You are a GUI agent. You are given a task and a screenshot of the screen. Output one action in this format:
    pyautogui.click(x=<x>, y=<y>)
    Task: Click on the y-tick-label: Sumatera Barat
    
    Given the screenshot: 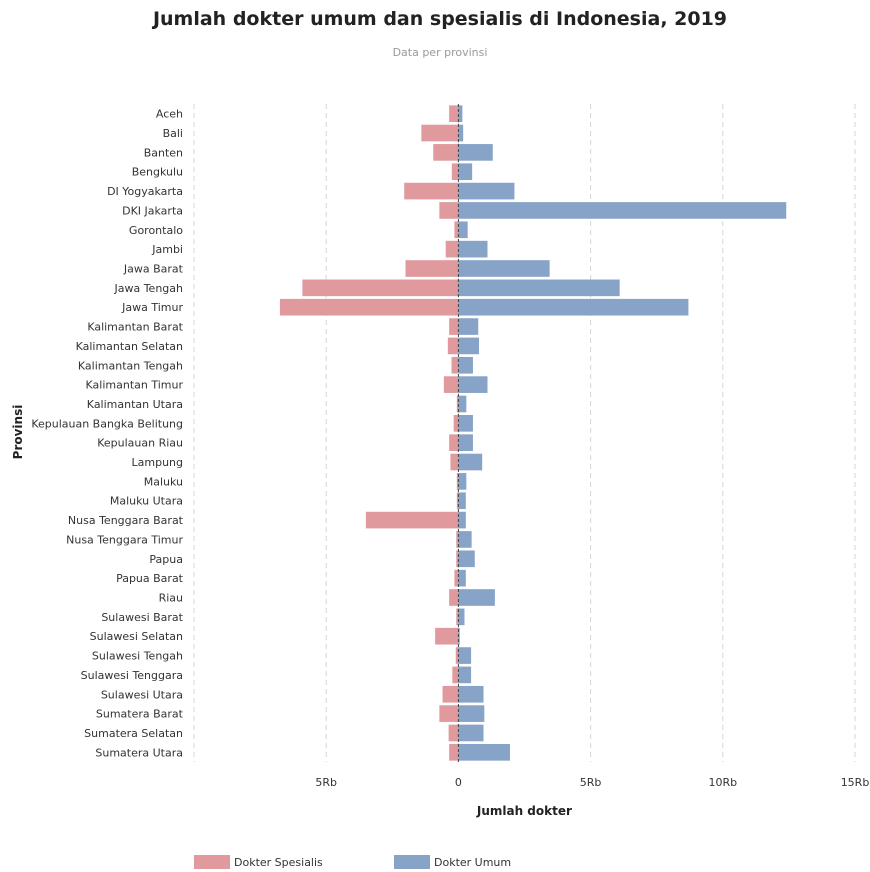 What is the action you would take?
    pyautogui.click(x=140, y=714)
    